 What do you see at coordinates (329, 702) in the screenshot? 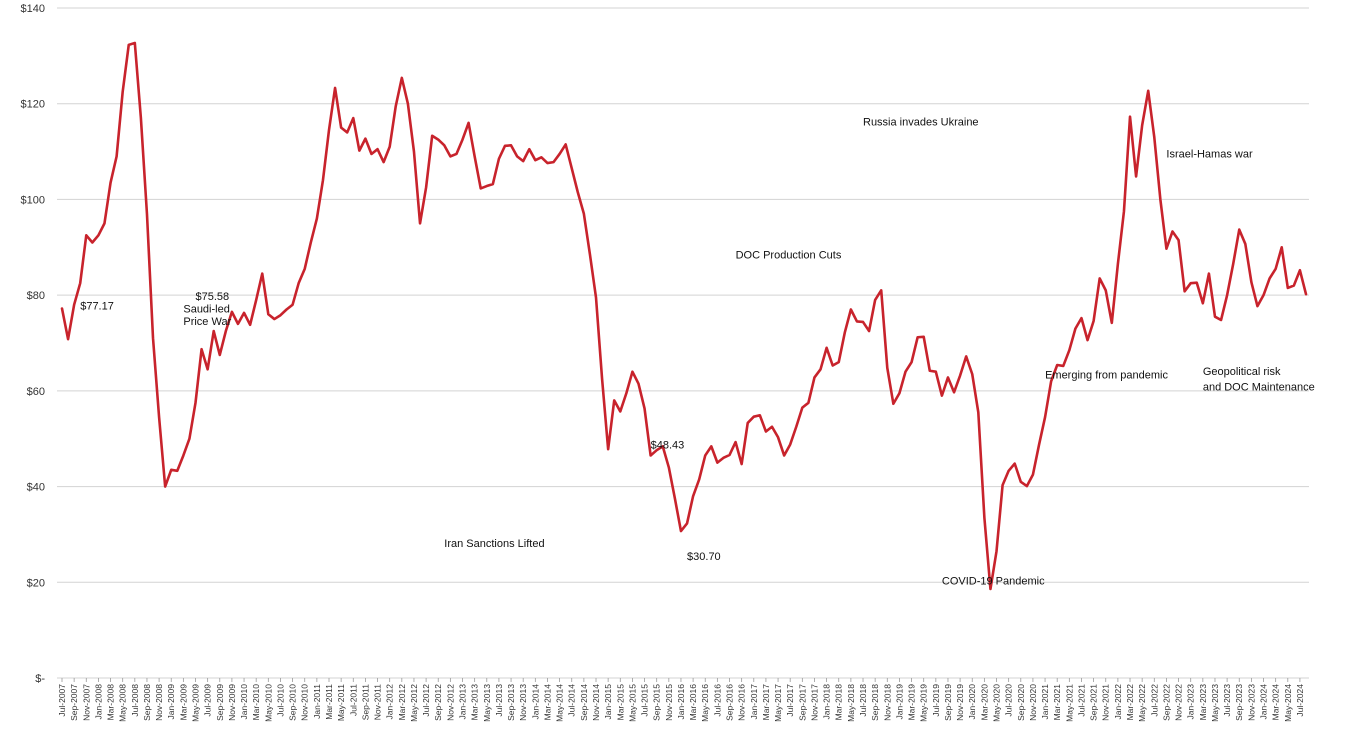
I see `x-tick-label: Mar-2011` at bounding box center [329, 702].